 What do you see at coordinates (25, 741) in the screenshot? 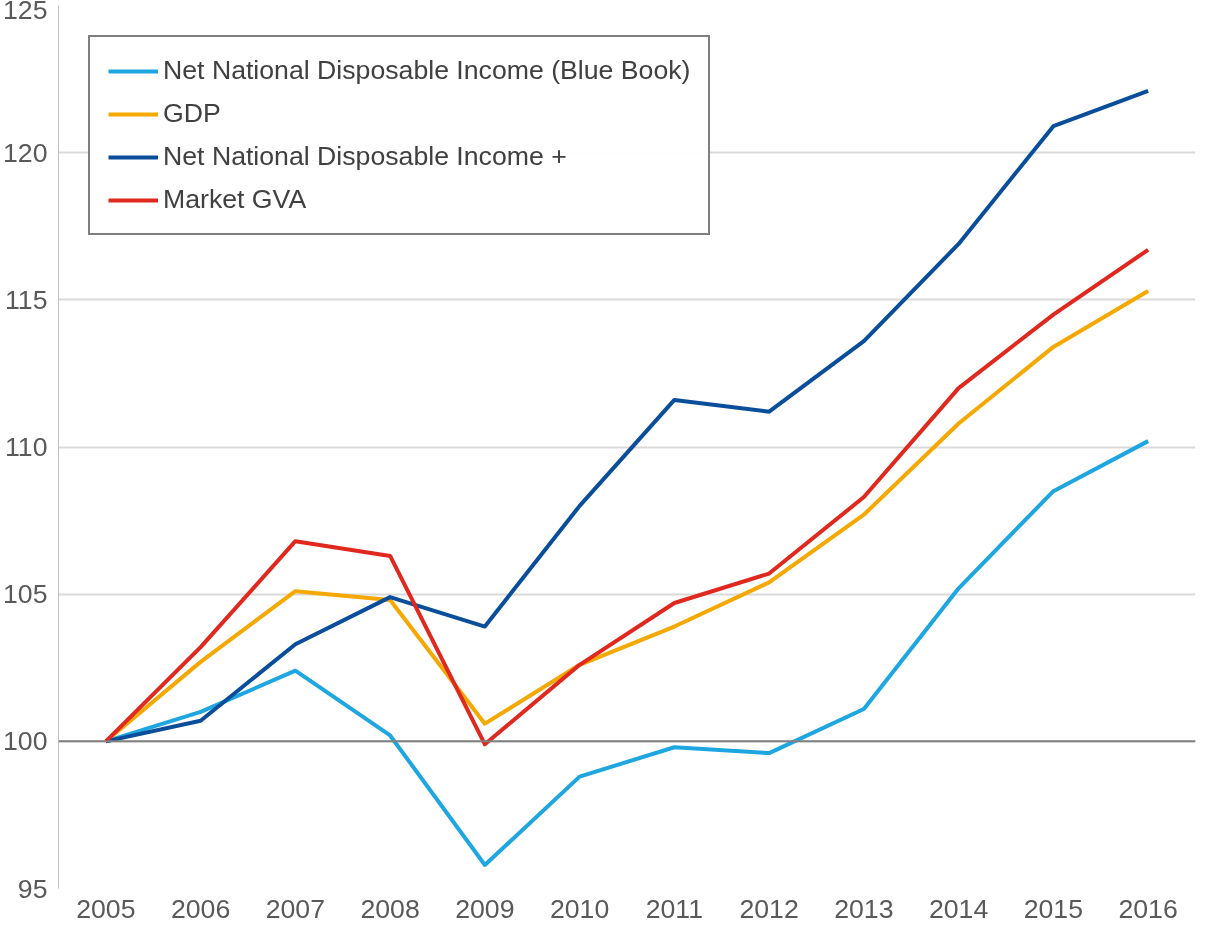
I see `y-tick-label: 100` at bounding box center [25, 741].